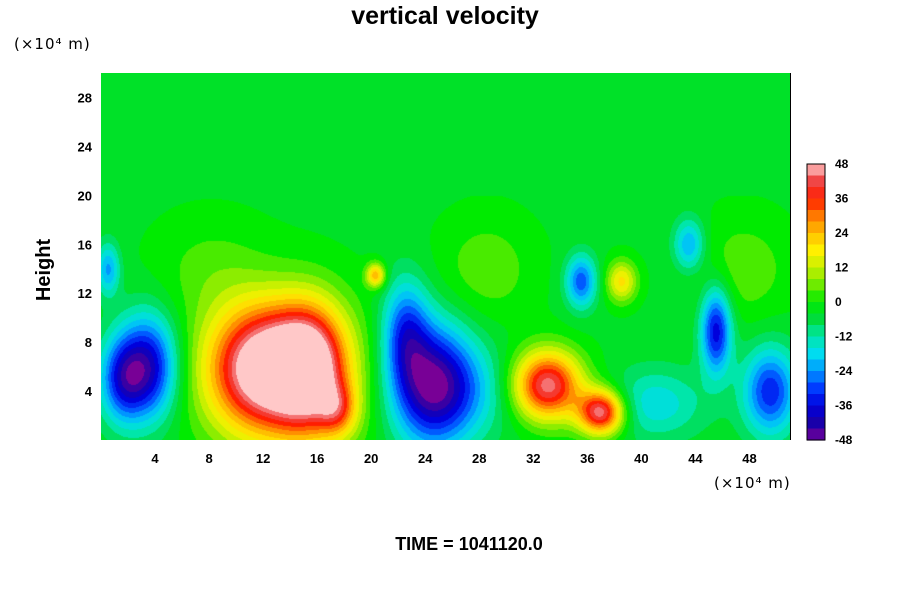 Image resolution: width=900 pixels, height=600 pixels. What do you see at coordinates (844, 337) in the screenshot?
I see `colorbar-tick-label: -12` at bounding box center [844, 337].